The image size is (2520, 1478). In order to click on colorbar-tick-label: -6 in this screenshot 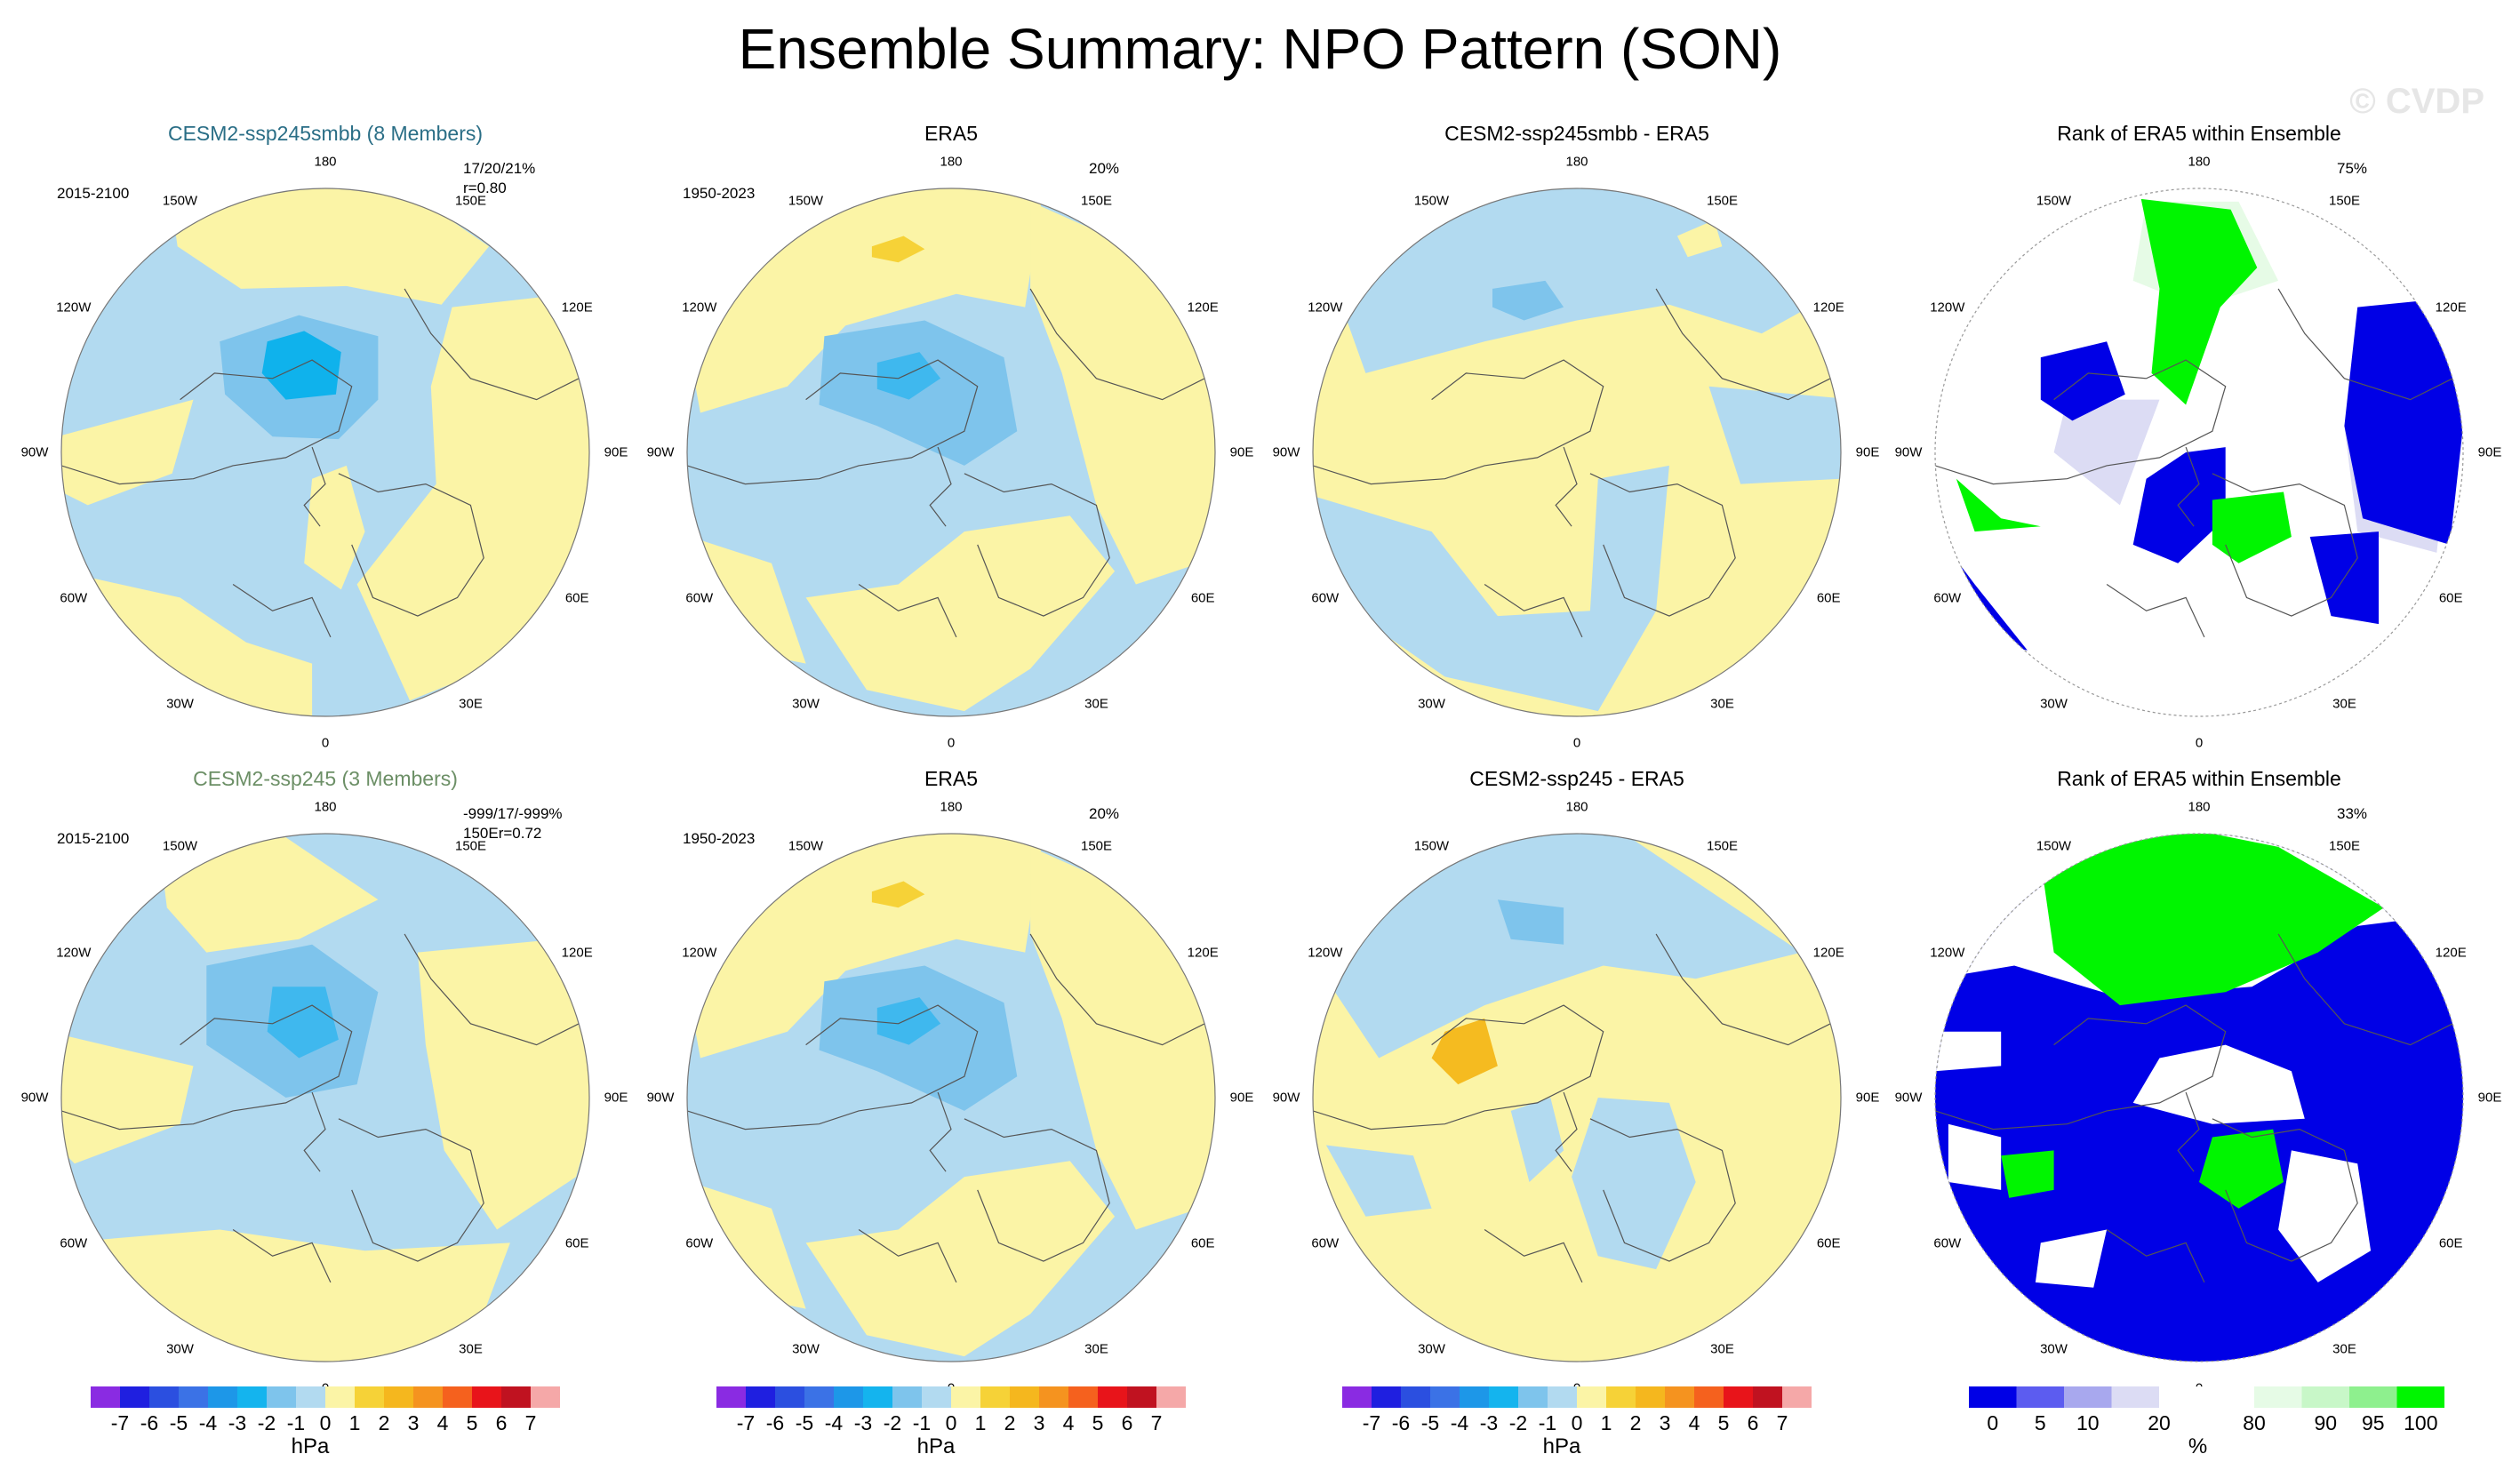, I will do `click(775, 1422)`.